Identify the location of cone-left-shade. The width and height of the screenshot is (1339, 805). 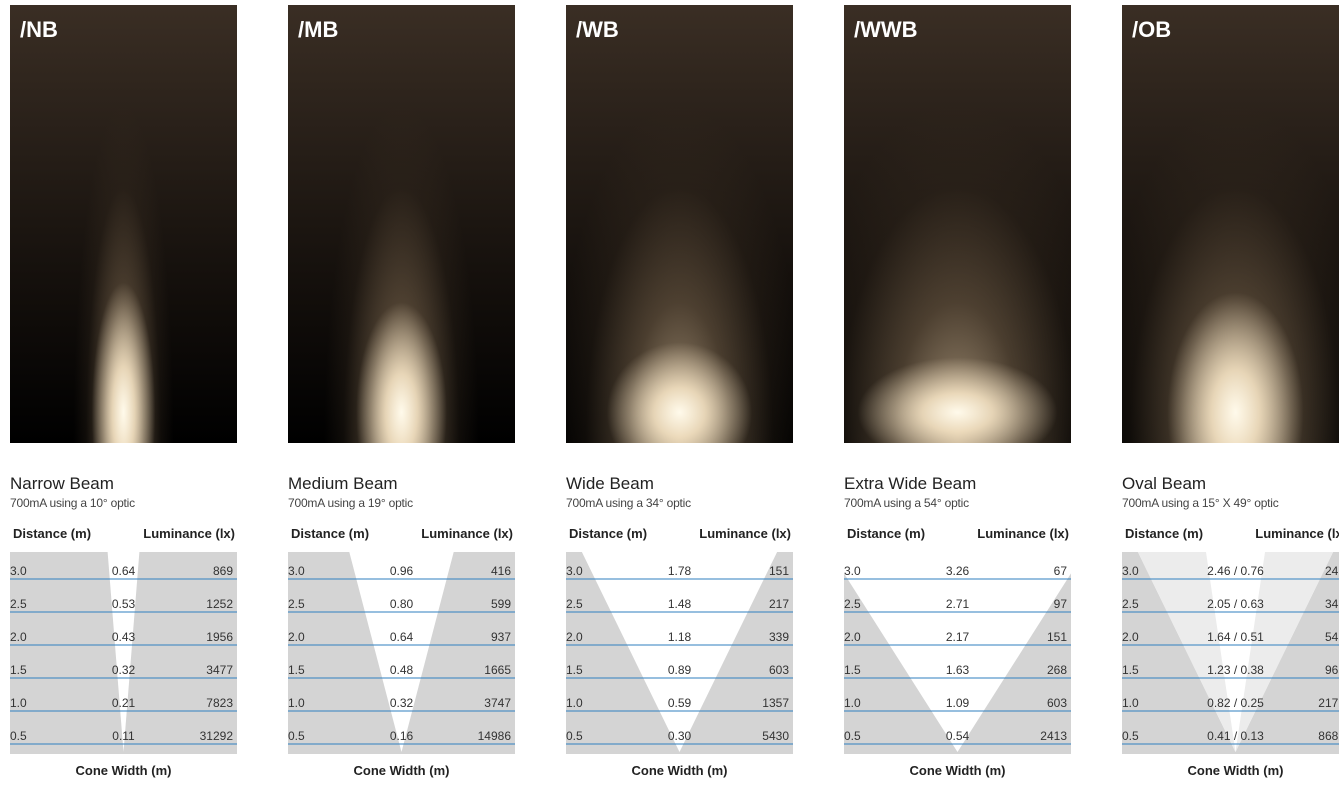
(1179, 653).